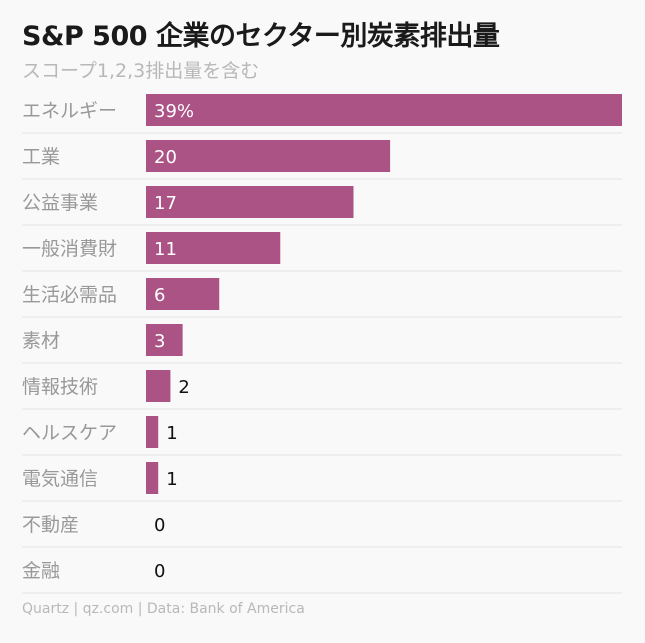  I want to click on data-label: 20, so click(165, 157).